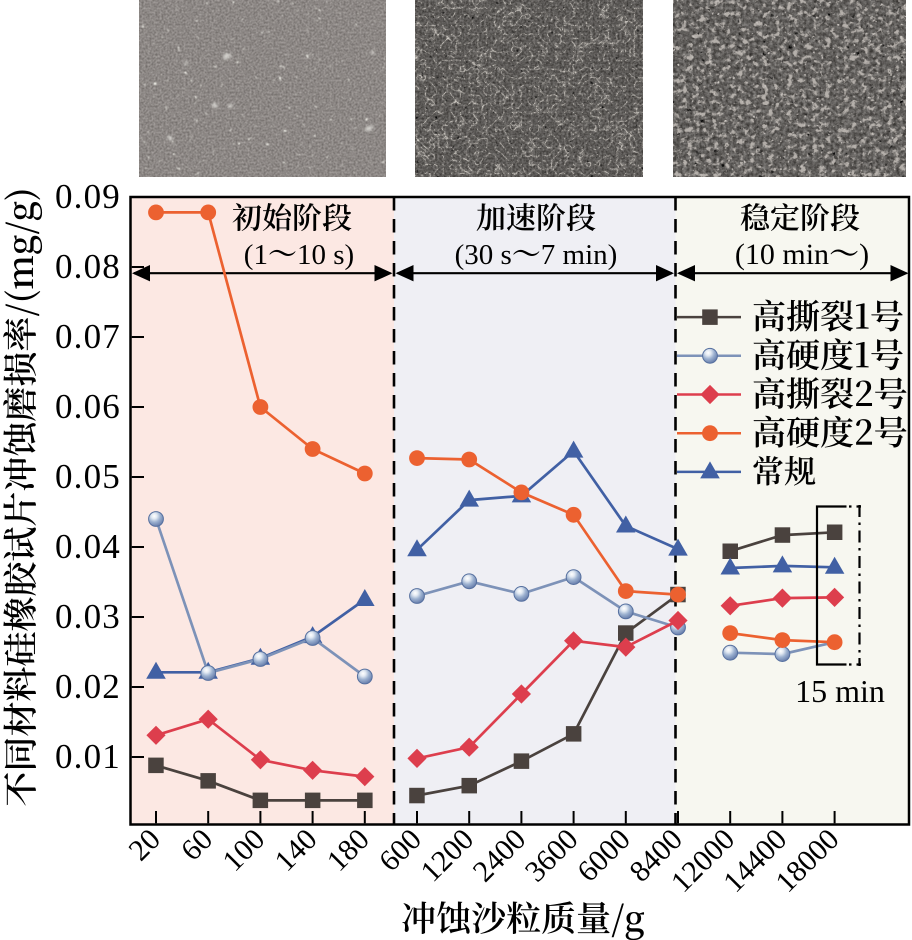 Image resolution: width=912 pixels, height=940 pixels. Describe the element at coordinates (483, 255) in the screenshot. I see `svg-text: (30 s` at that location.